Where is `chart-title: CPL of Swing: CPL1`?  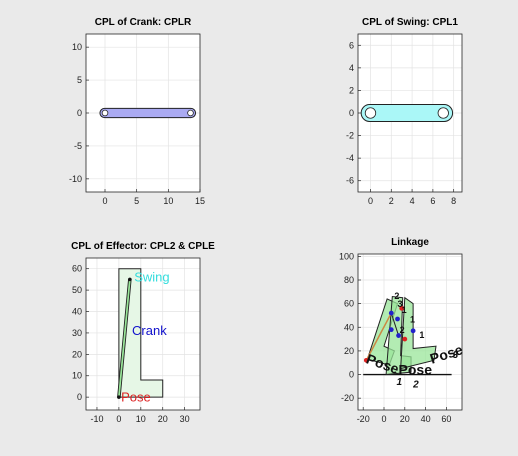 chart-title: CPL of Swing: CPL1 is located at coordinates (410, 22).